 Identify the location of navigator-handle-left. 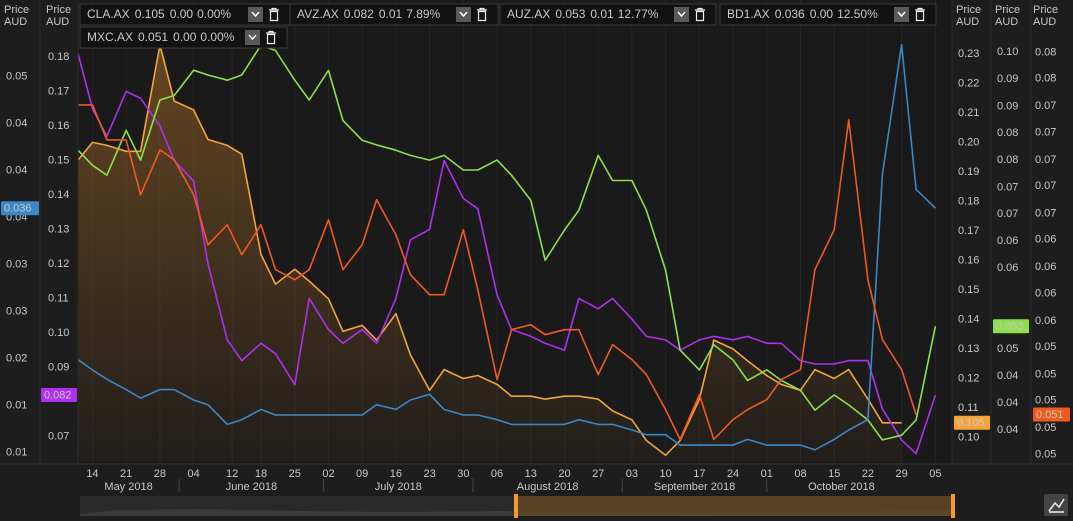
(516, 506).